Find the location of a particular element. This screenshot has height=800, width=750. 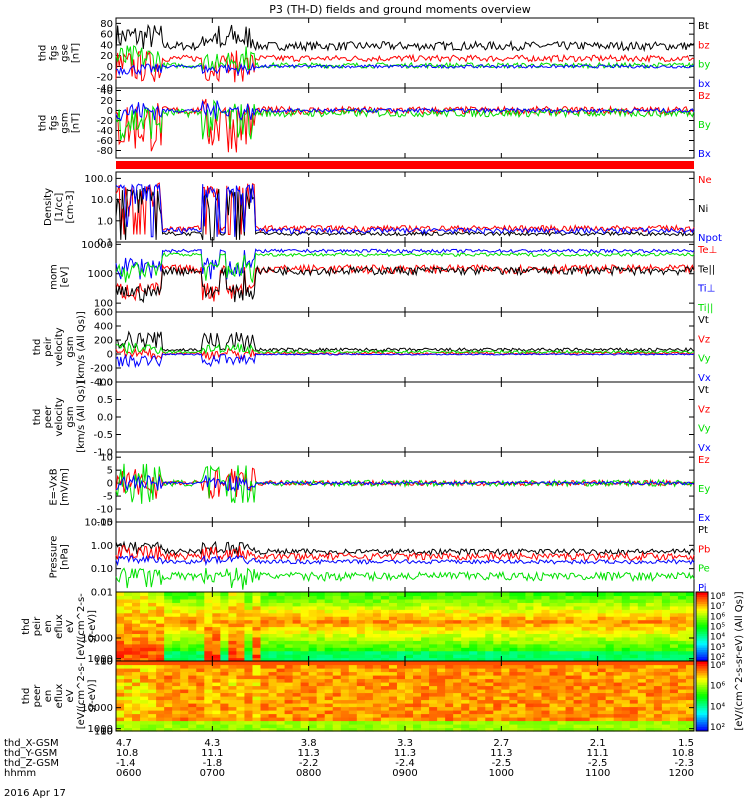

y-tick-label: 20 is located at coordinates (106, 56).